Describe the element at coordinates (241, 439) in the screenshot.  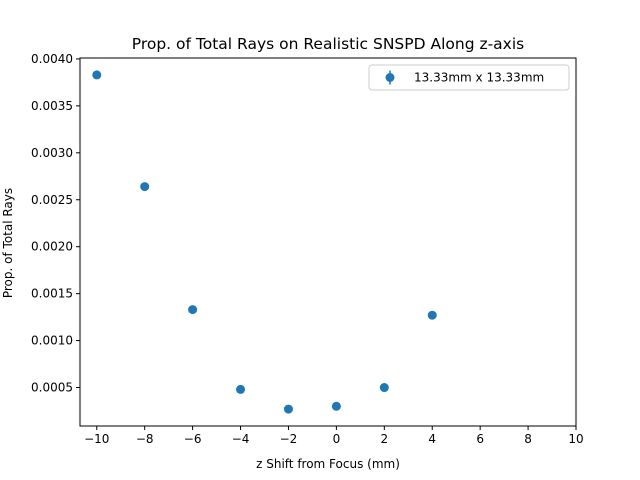
I see `x-tick-label: −4` at that location.